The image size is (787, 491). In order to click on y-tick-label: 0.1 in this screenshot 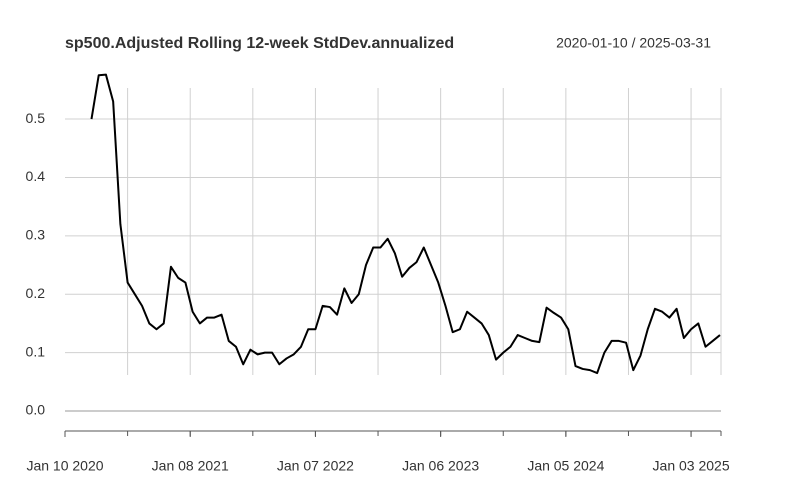, I will do `click(36, 351)`.